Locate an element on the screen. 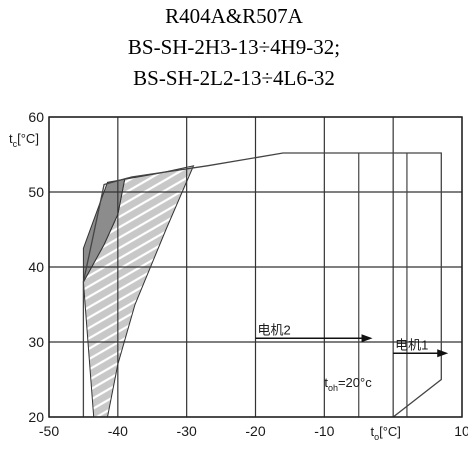 This screenshot has width=468, height=450. motor2-label: 电机2 is located at coordinates (274, 329).